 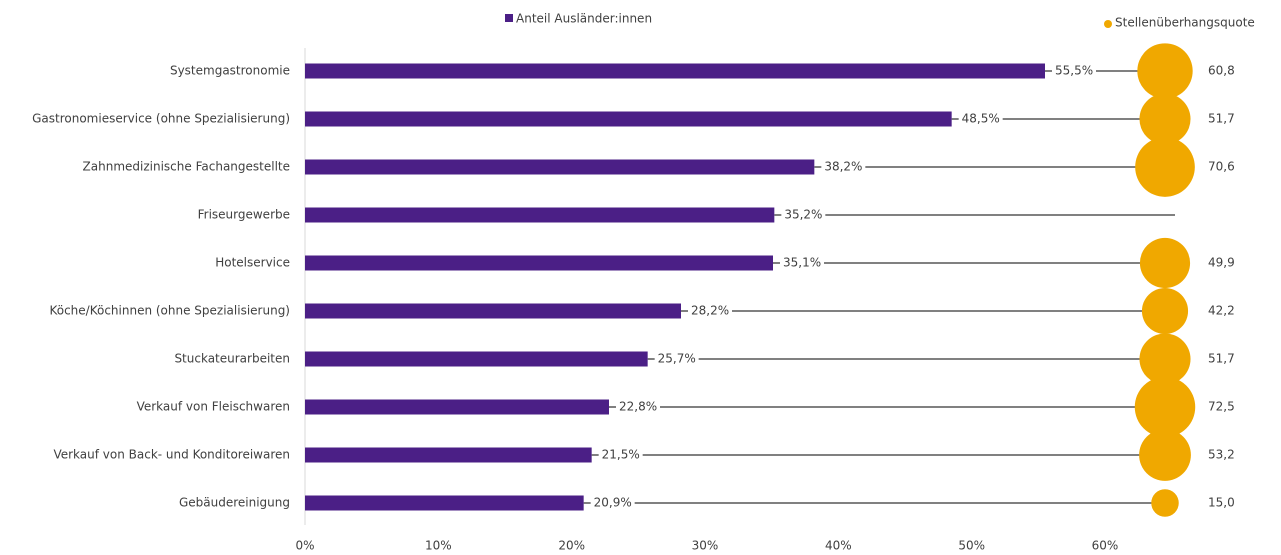 I want to click on bubble-label: 49,9, so click(x=1221, y=263).